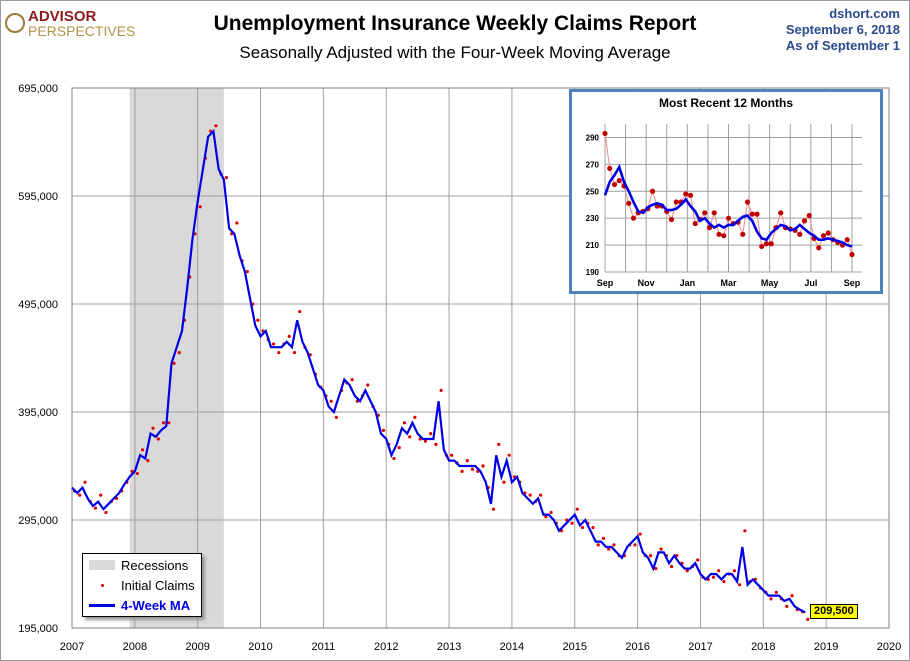 This screenshot has width=910, height=661. What do you see at coordinates (810, 283) in the screenshot?
I see `x-tick-label: Jul` at bounding box center [810, 283].